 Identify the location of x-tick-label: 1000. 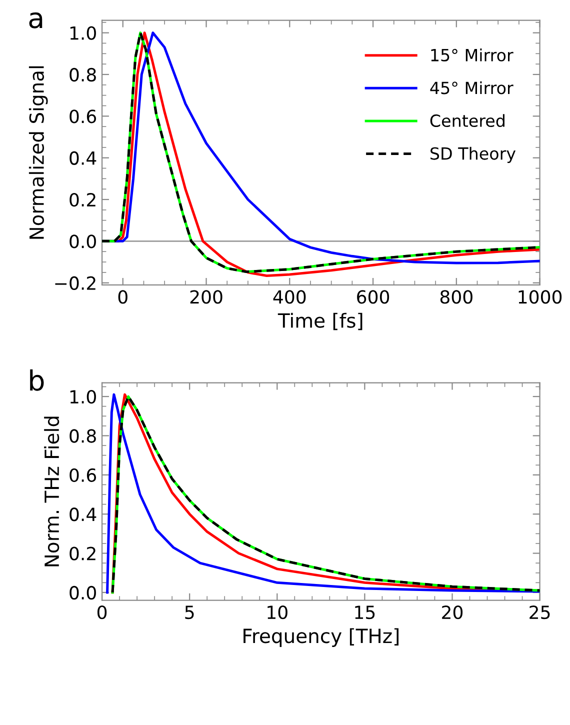
(540, 297).